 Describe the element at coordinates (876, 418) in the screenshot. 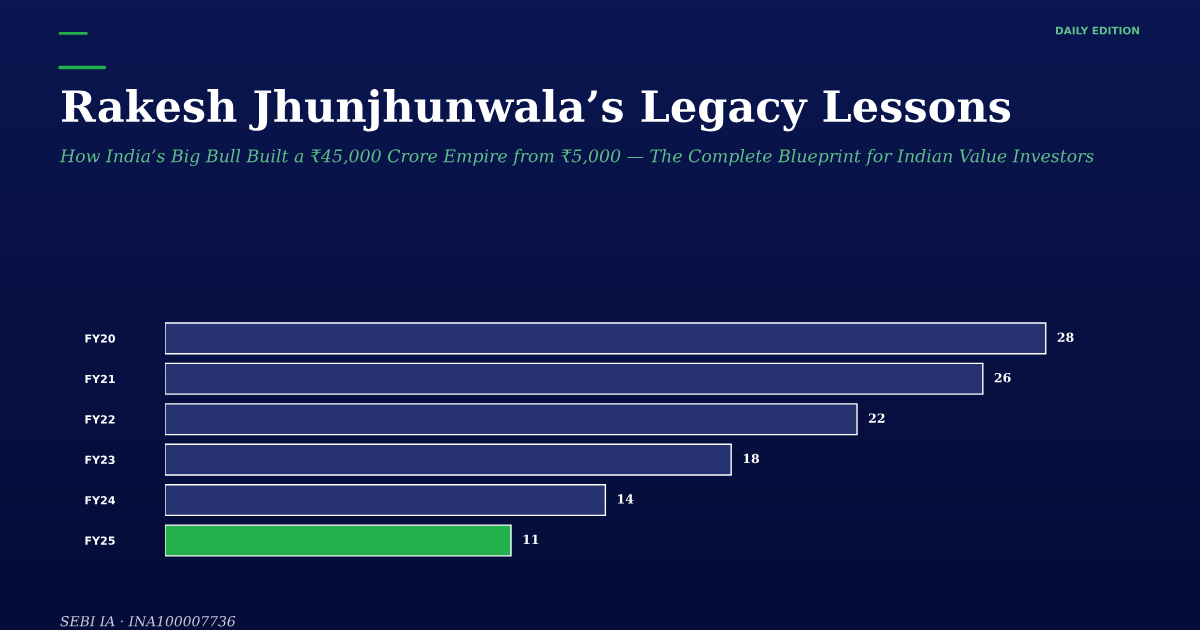

I see `data-label: 22` at that location.